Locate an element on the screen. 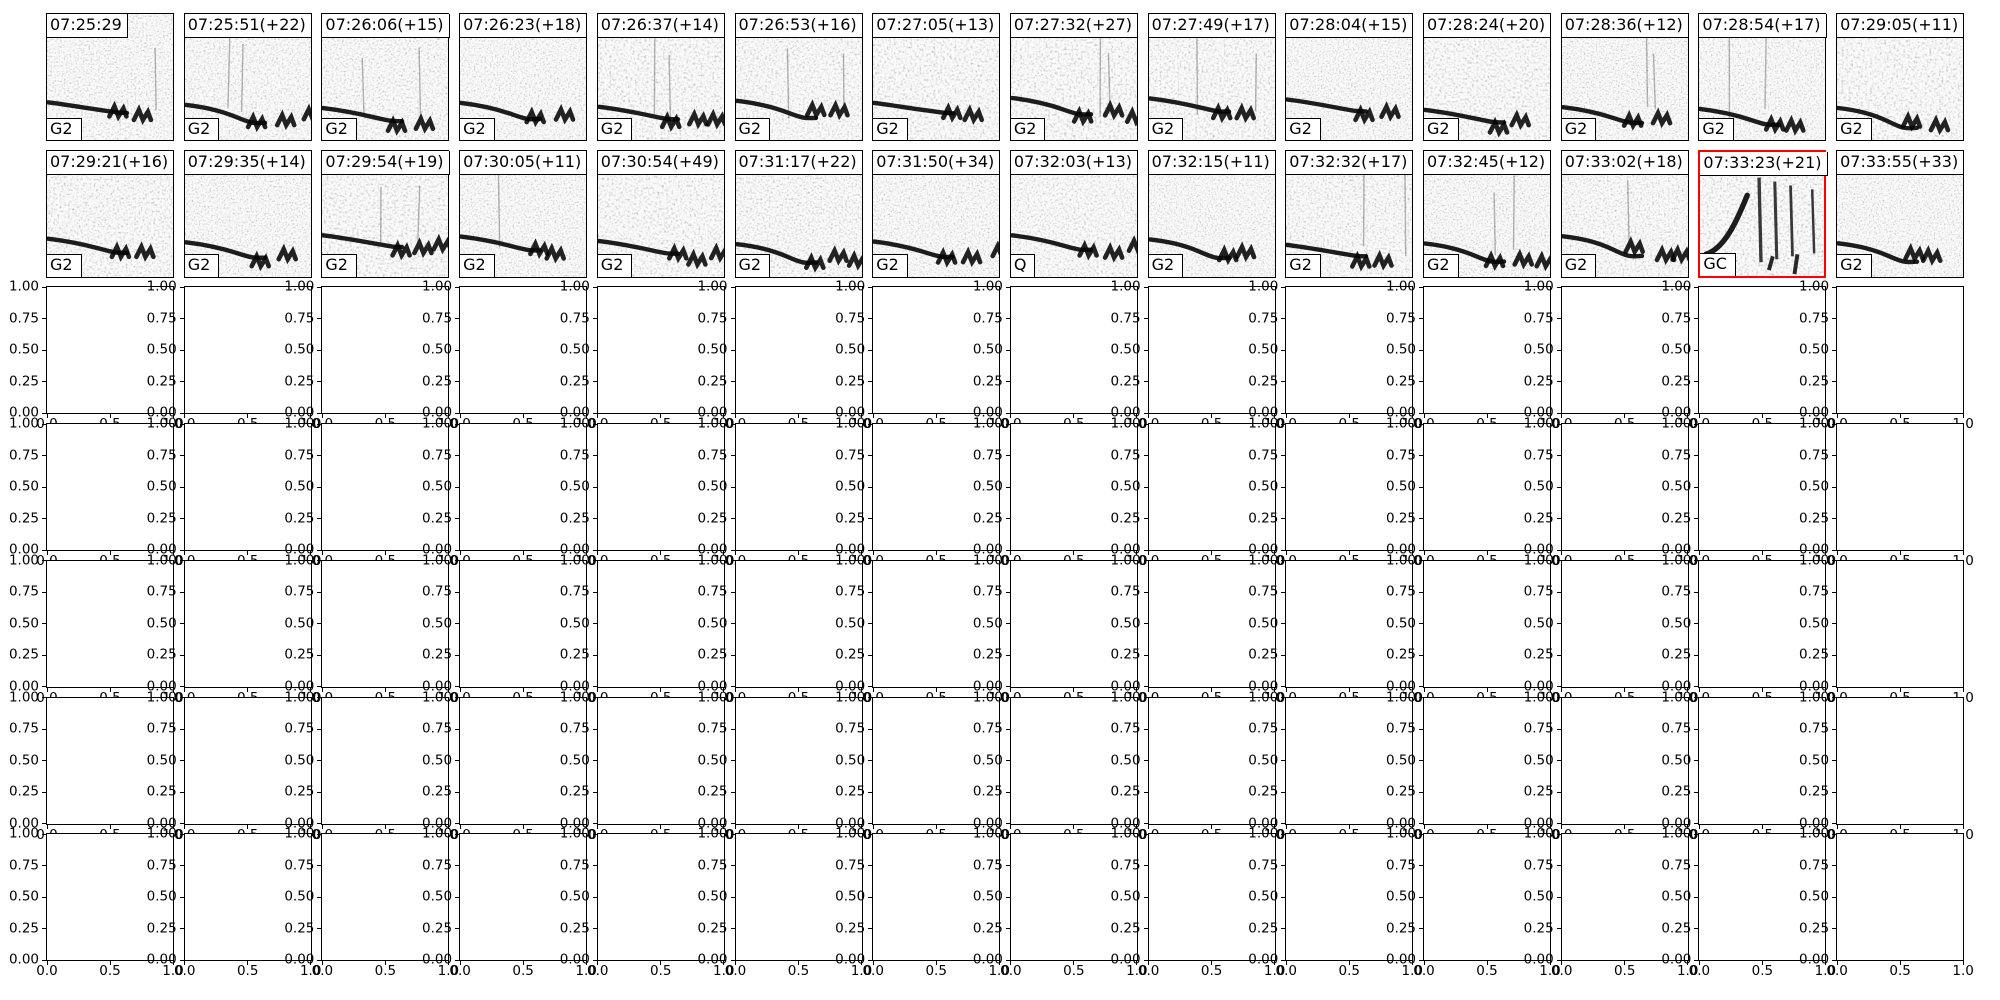 The height and width of the screenshot is (1000, 2000). spectrogram-panel: 07:29:54(+19) G2 is located at coordinates (385, 213).